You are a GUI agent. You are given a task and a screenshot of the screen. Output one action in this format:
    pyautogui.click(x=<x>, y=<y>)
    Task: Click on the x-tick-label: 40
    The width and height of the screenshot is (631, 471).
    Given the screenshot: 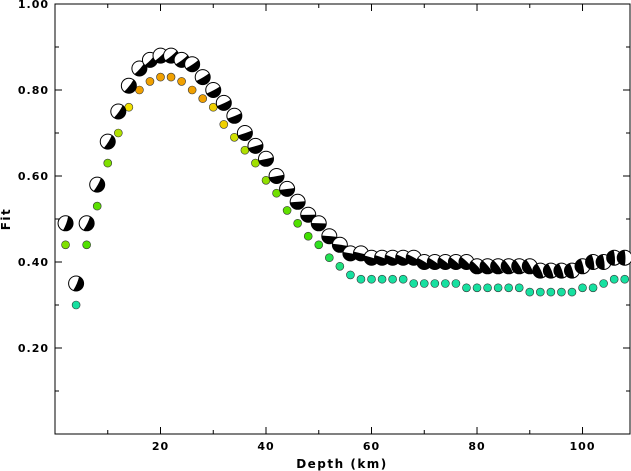 What is the action you would take?
    pyautogui.click(x=265, y=446)
    